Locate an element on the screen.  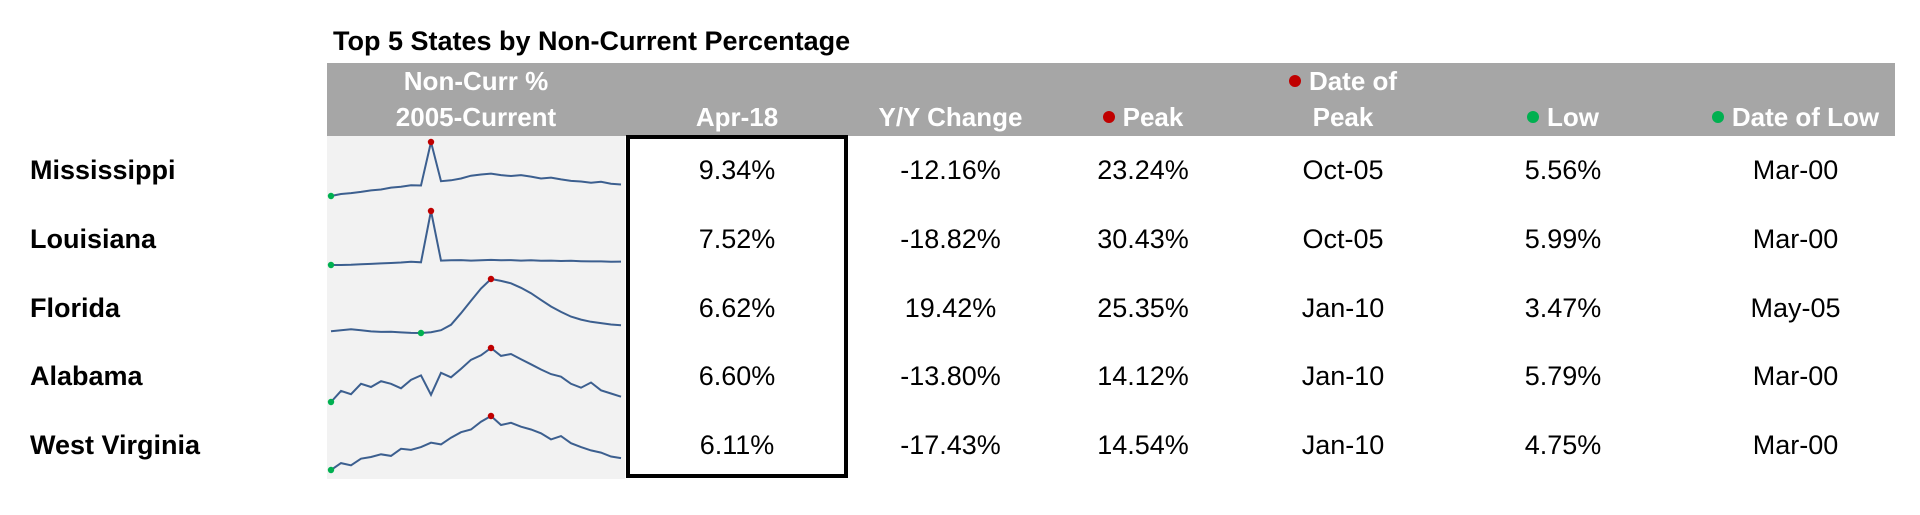
header-peak-label: Peak is located at coordinates (1153, 117).